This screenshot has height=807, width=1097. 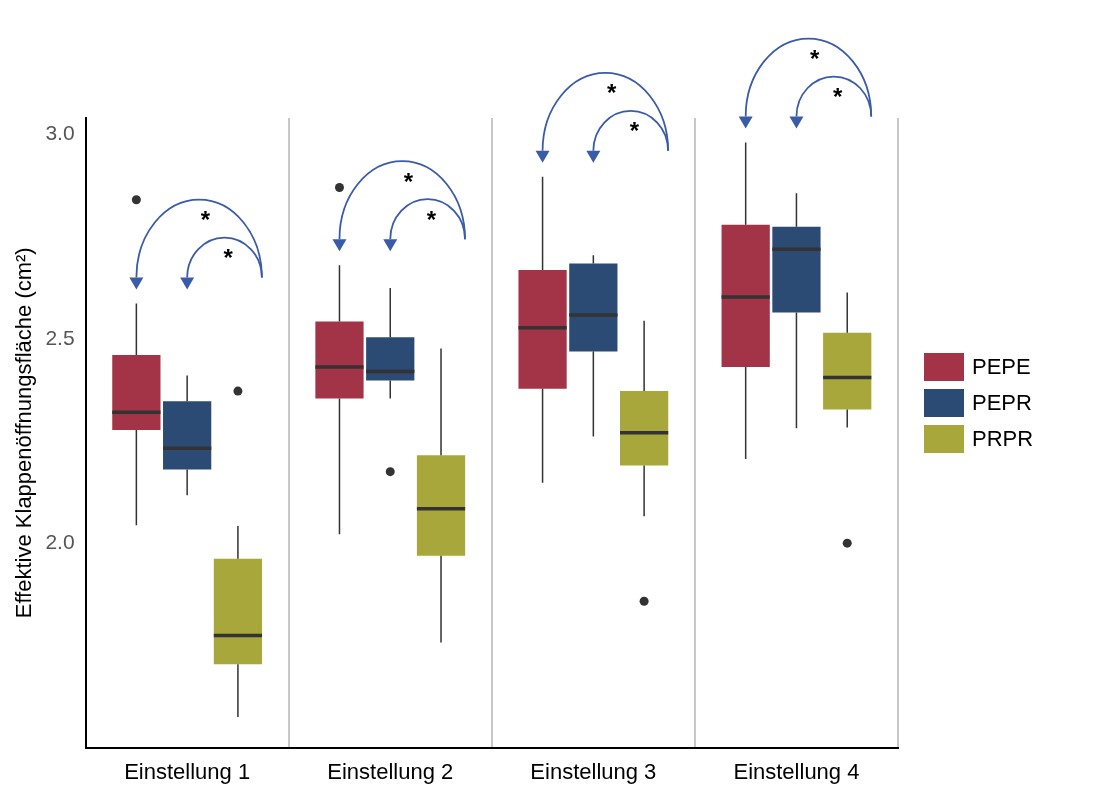 I want to click on x-tick-label: Einstellung 2, so click(x=390, y=771).